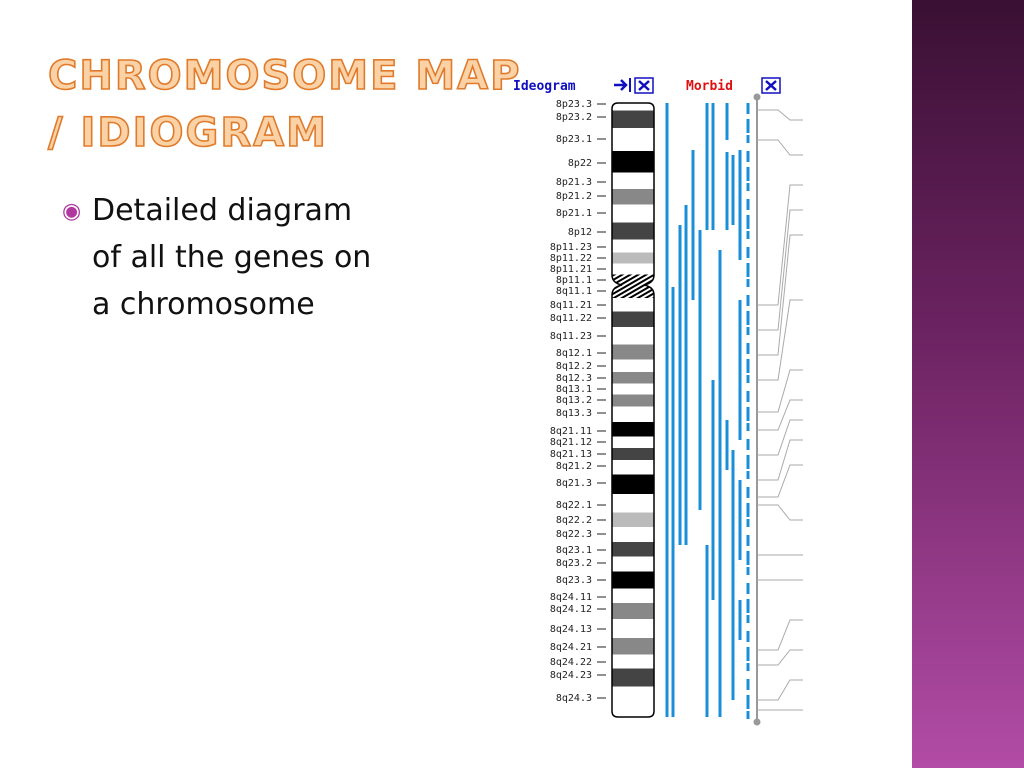 This screenshot has width=1024, height=768. Describe the element at coordinates (222, 210) in the screenshot. I see `bullet-text: Detailed diagram` at that location.